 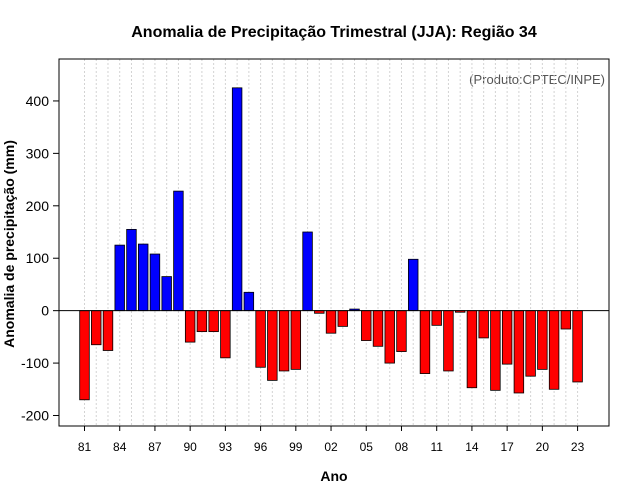 What do you see at coordinates (333, 476) in the screenshot?
I see `x-axis-label: Ano` at bounding box center [333, 476].